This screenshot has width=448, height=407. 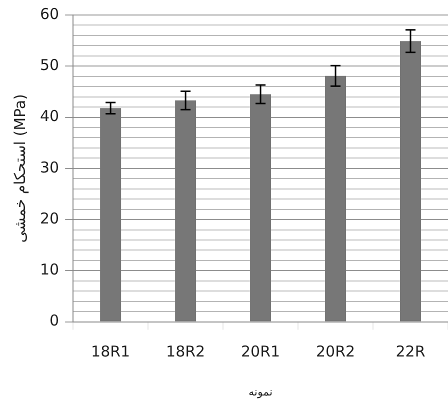 I want to click on y-tick-label: 20, so click(x=50, y=218).